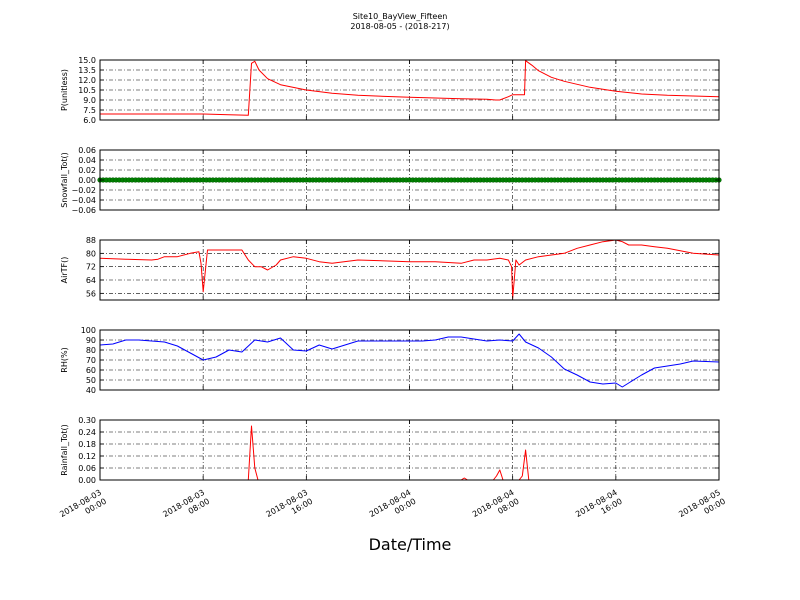 The height and width of the screenshot is (600, 800). I want to click on y-tick-label: 12.0, so click(87, 80).